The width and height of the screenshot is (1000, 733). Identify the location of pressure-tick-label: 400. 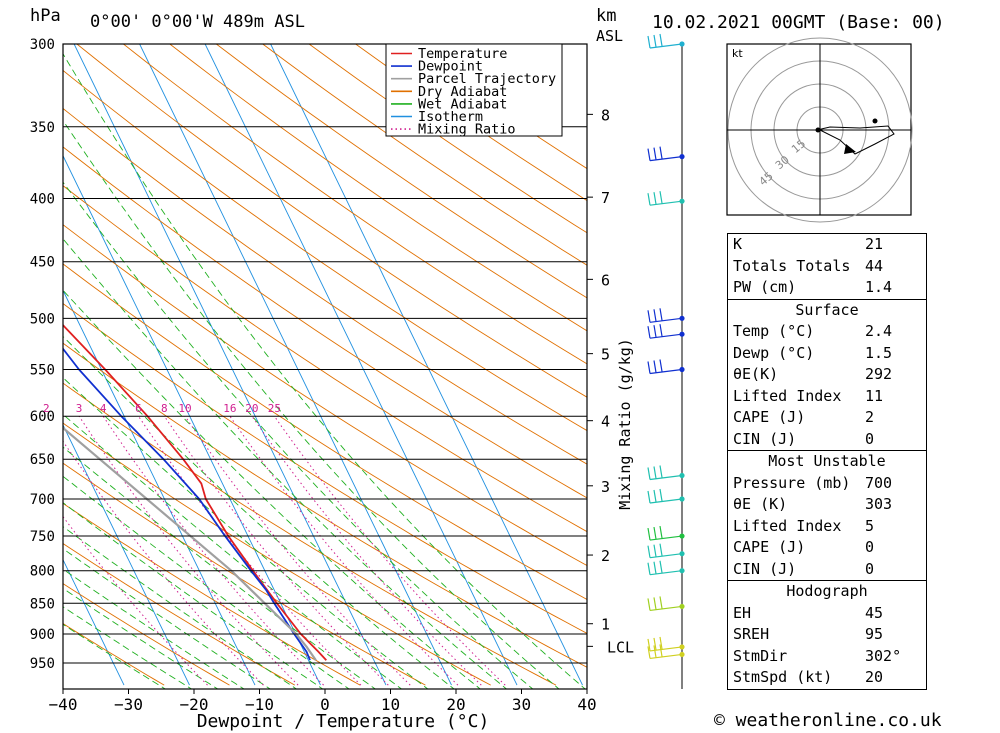
(42, 199).